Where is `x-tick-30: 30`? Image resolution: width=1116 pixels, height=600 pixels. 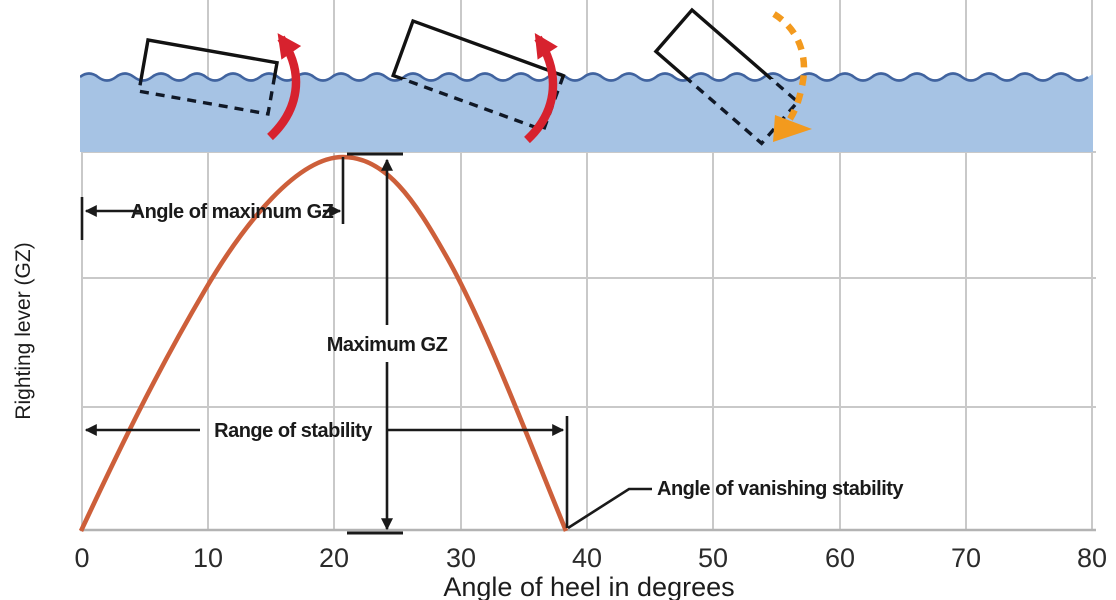
x-tick-30: 30 is located at coordinates (461, 558).